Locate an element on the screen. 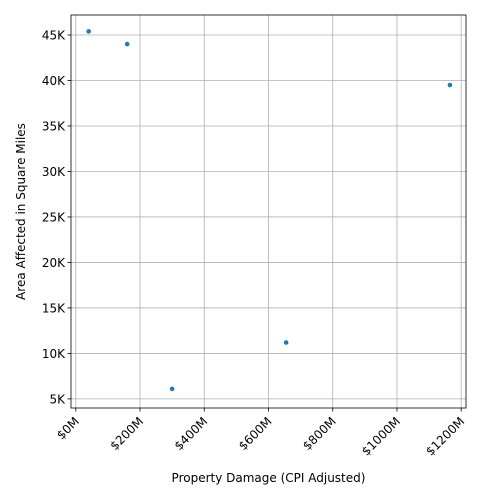 This screenshot has width=500, height=500. x-axis-label: Property Damage (CPI Adjusted) is located at coordinates (269, 478).